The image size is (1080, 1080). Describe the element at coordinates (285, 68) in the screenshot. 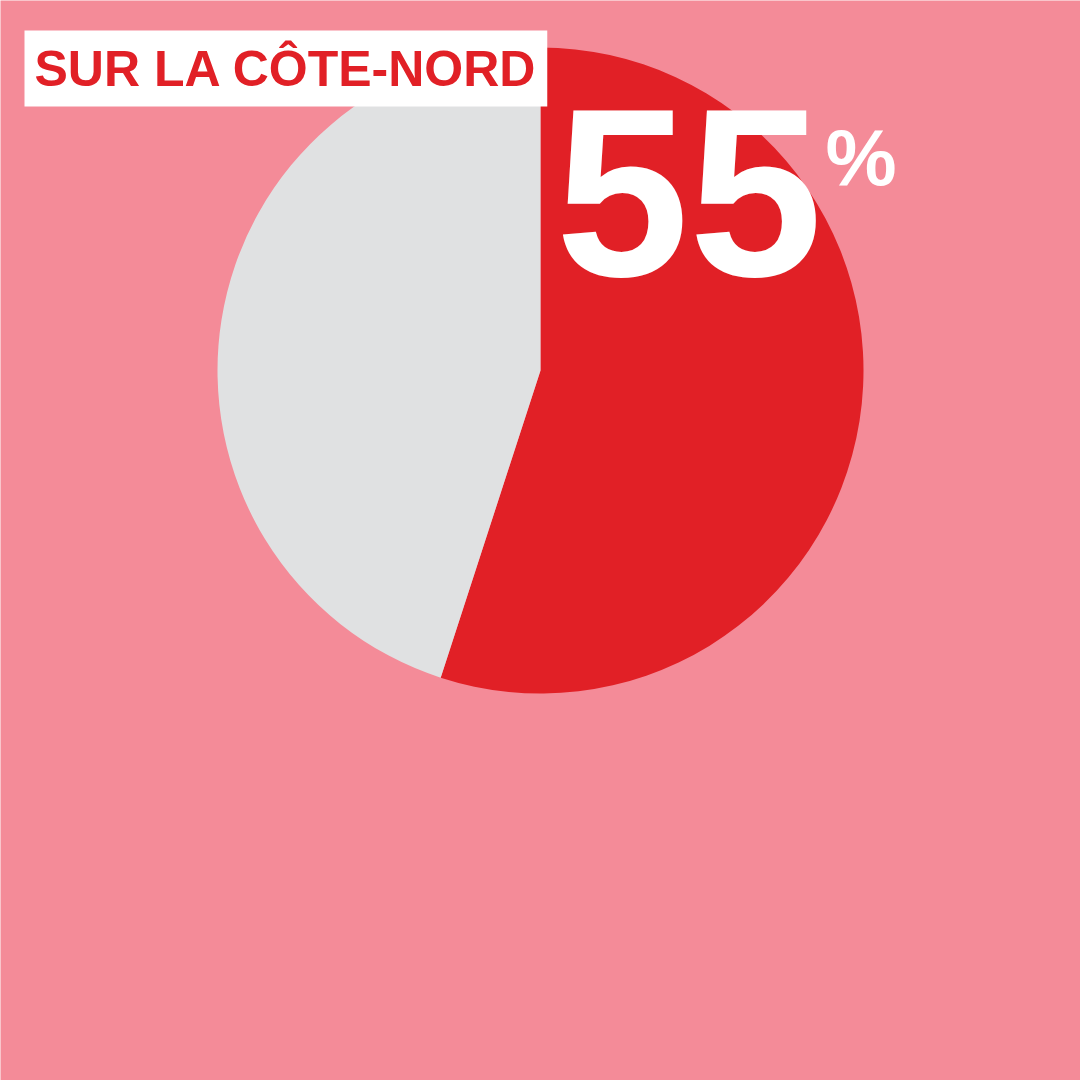

I see `chart-title: SUR LA CÔTE-NORD` at that location.